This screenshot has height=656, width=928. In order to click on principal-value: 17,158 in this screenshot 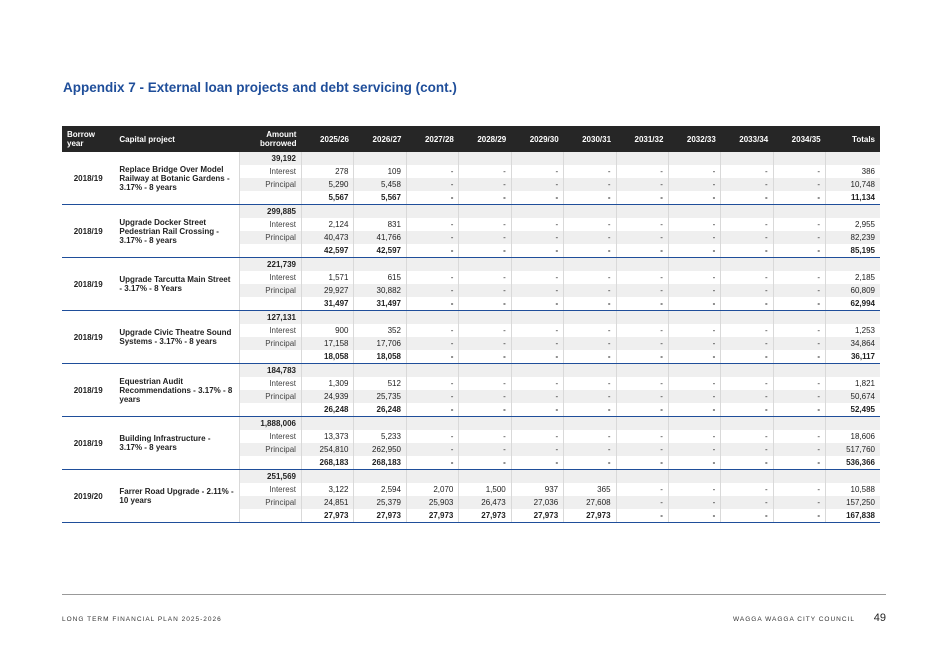, I will do `click(327, 343)`.